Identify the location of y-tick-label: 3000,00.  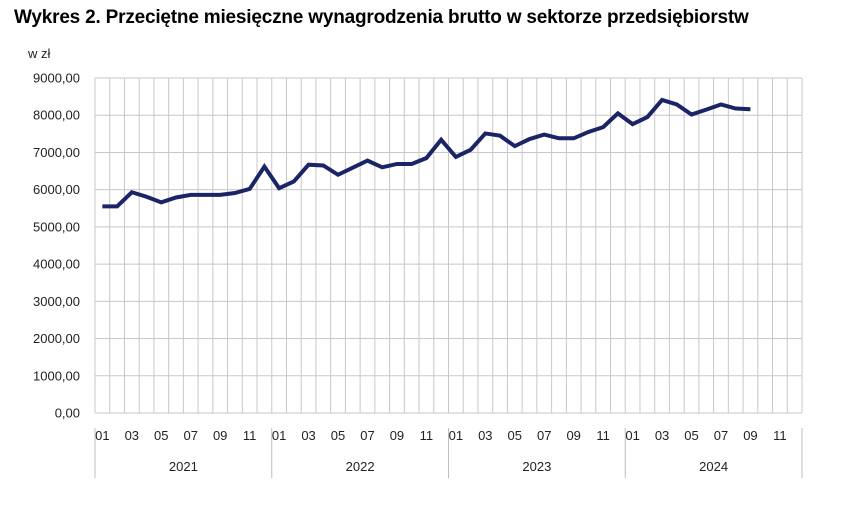
(56, 301).